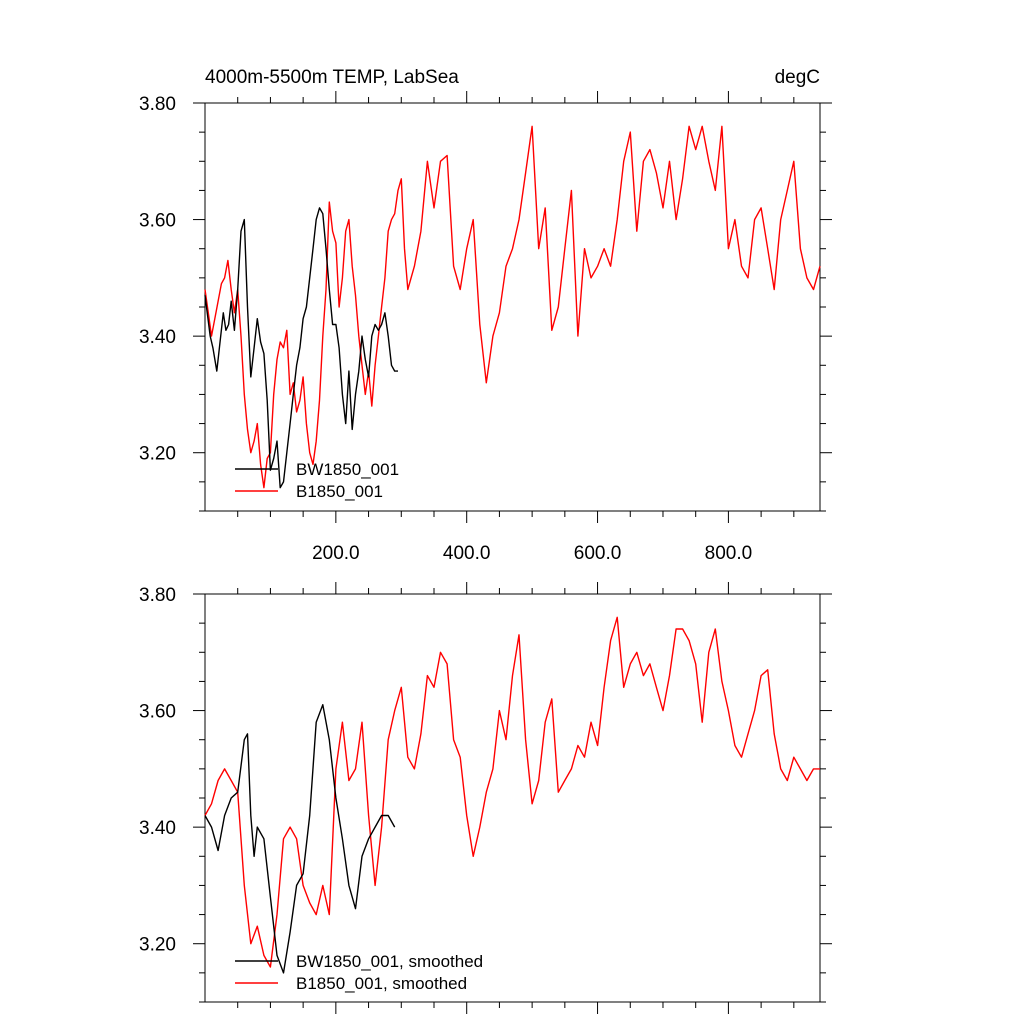 The image size is (1024, 1024). Describe the element at coordinates (467, 553) in the screenshot. I see `x-tick-label: 400.0` at that location.